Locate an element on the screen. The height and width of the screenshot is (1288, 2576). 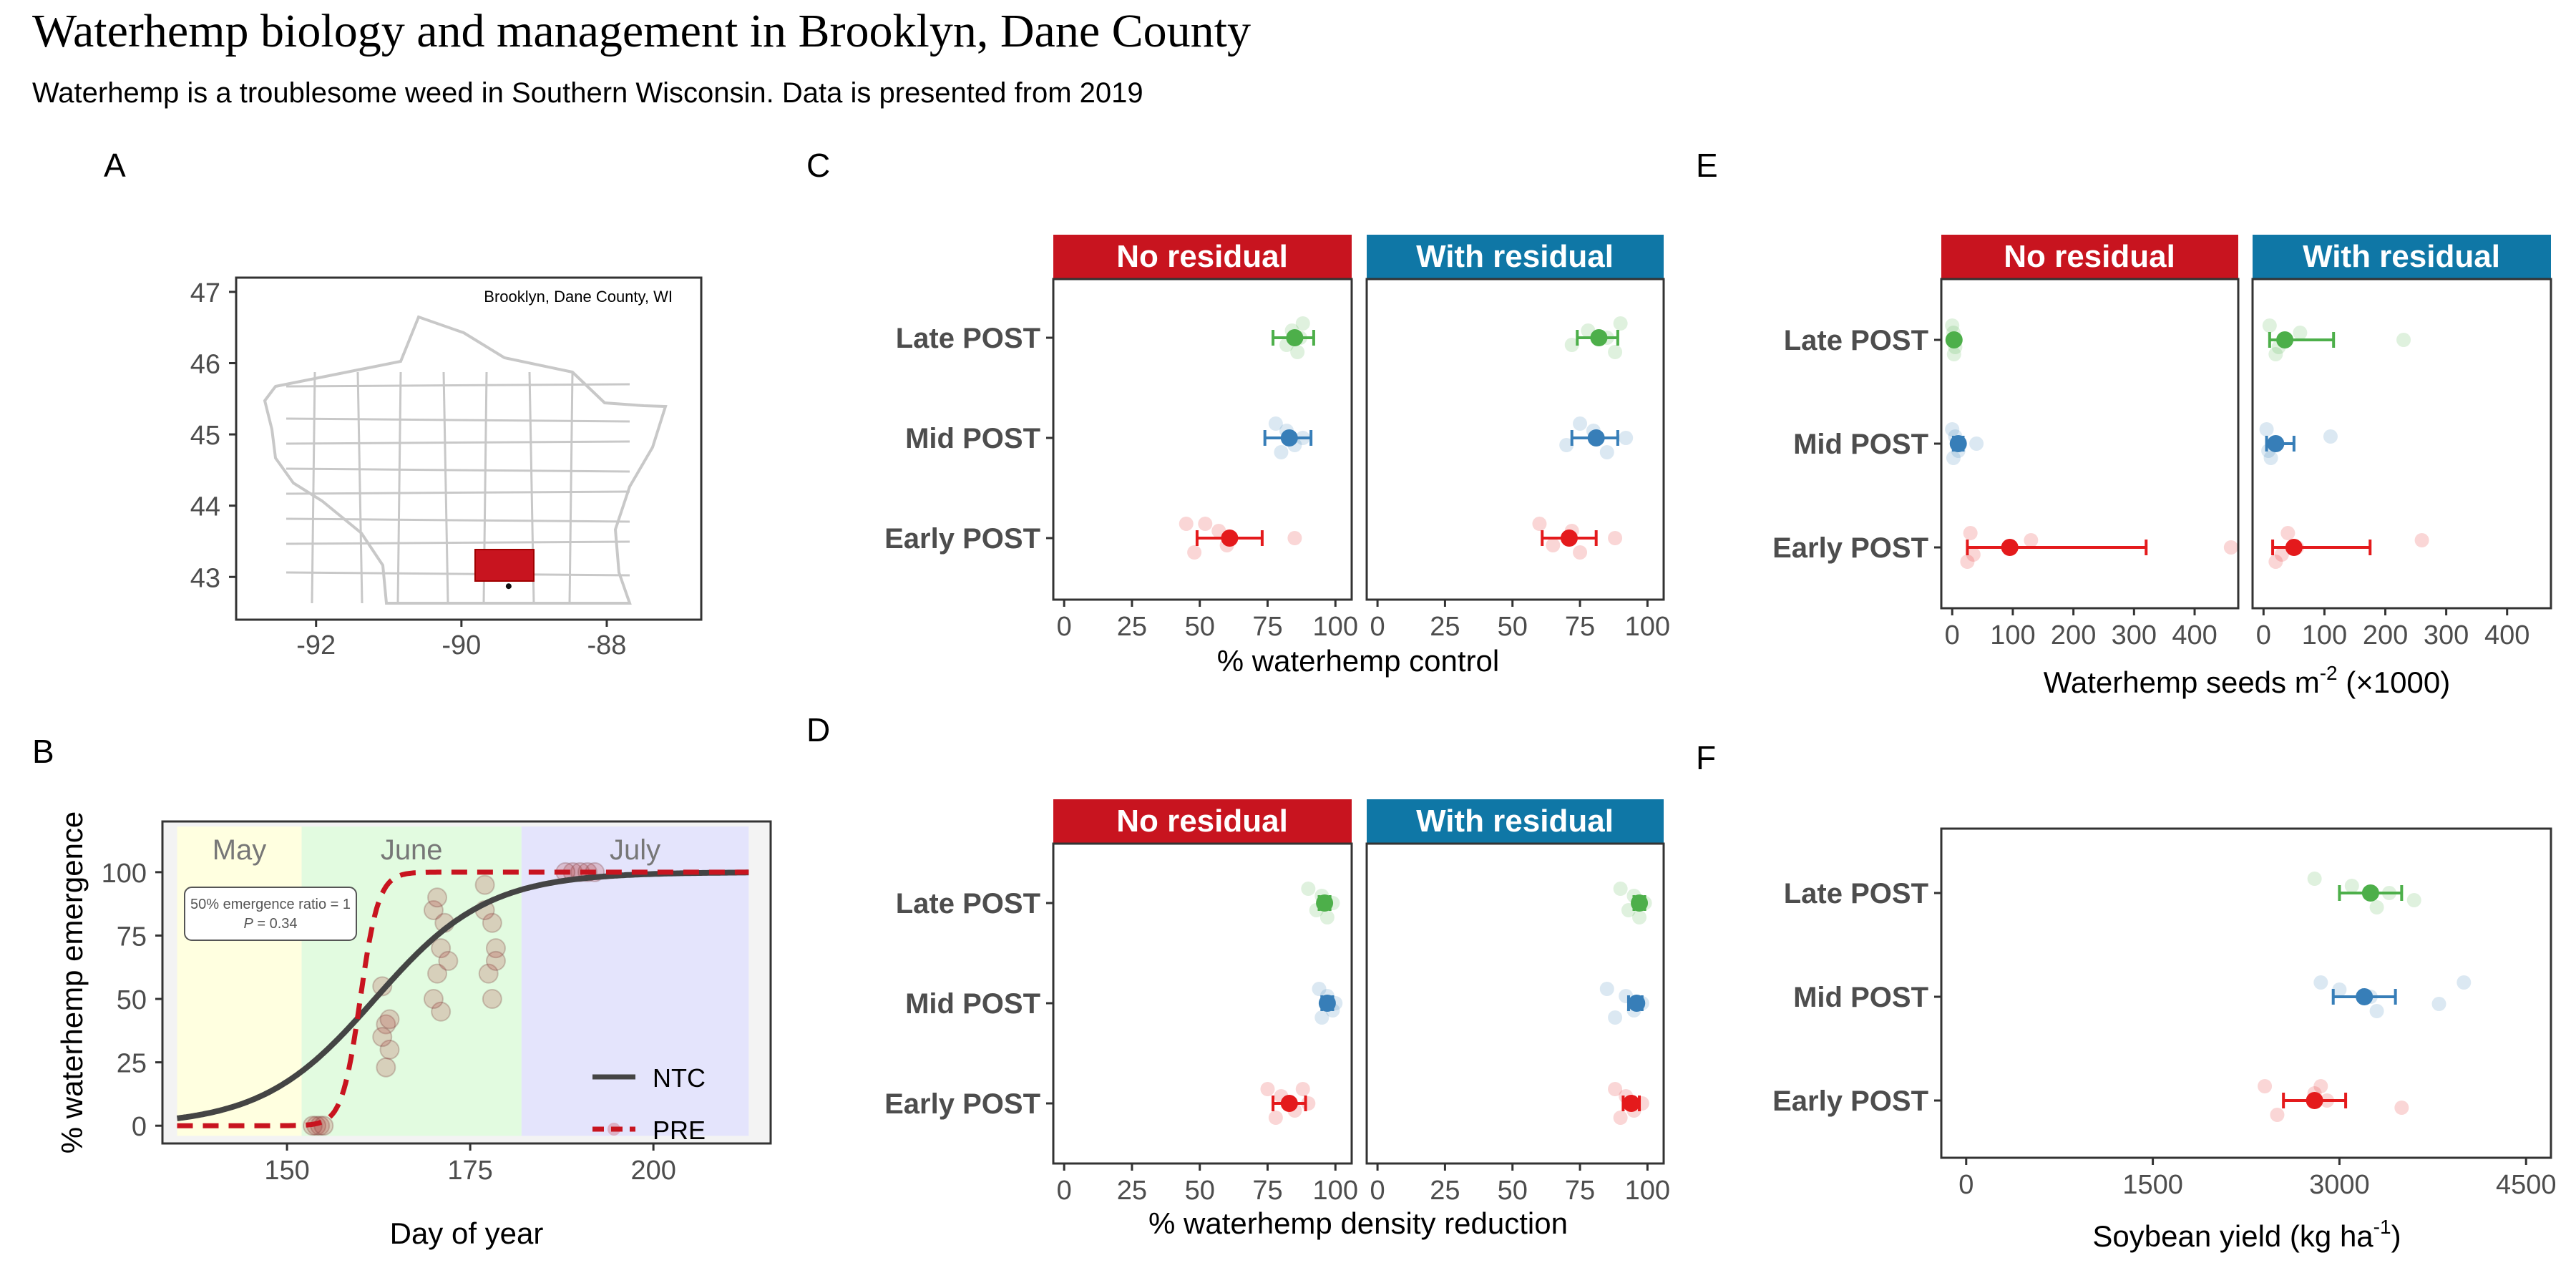
map-y-tick-label: 45 is located at coordinates (205, 436).